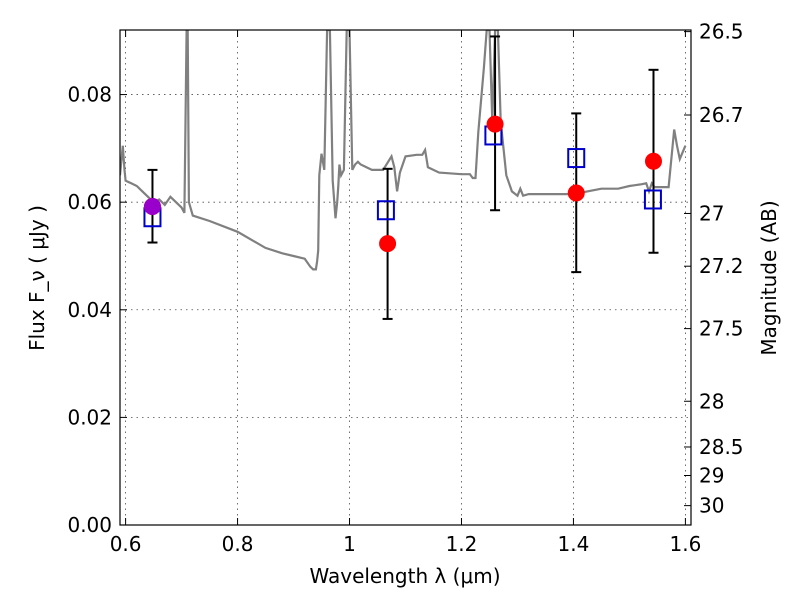 The image size is (800, 605). Describe the element at coordinates (685, 544) in the screenshot. I see `x-tick-label: 1.6` at that location.